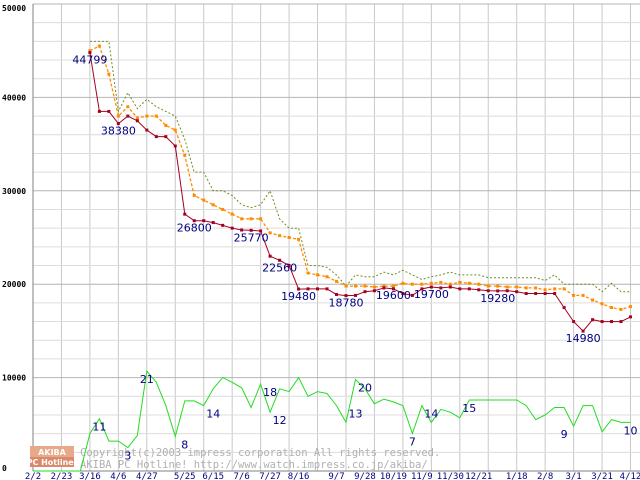 The height and width of the screenshot is (480, 640). What do you see at coordinates (497, 298) in the screenshot?
I see `price-label: 19280` at bounding box center [497, 298].